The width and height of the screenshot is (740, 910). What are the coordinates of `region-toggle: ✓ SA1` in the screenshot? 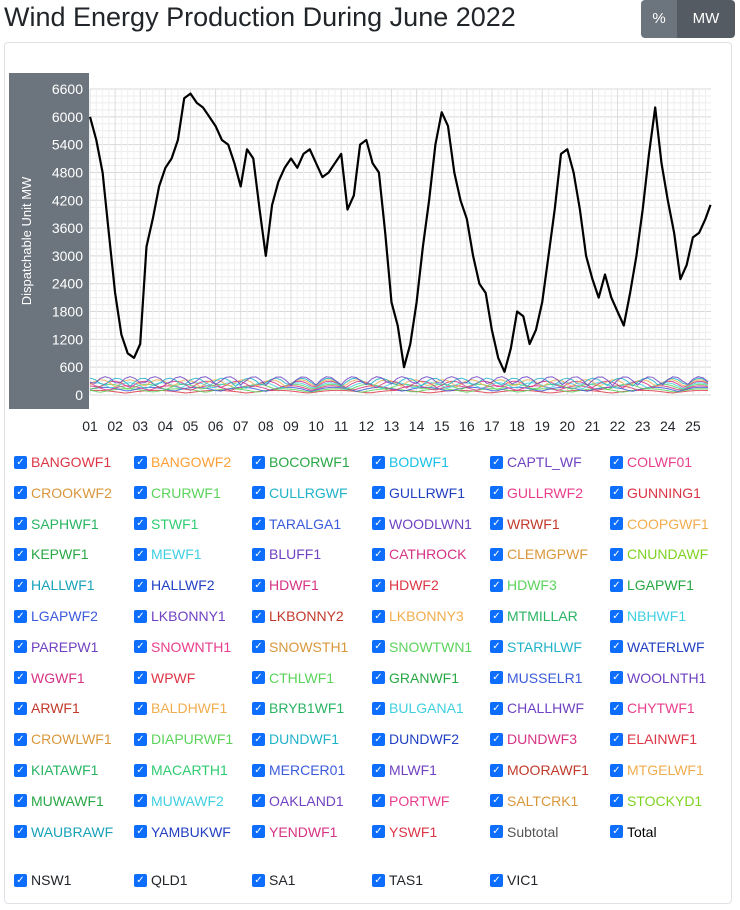 It's located at (273, 880).